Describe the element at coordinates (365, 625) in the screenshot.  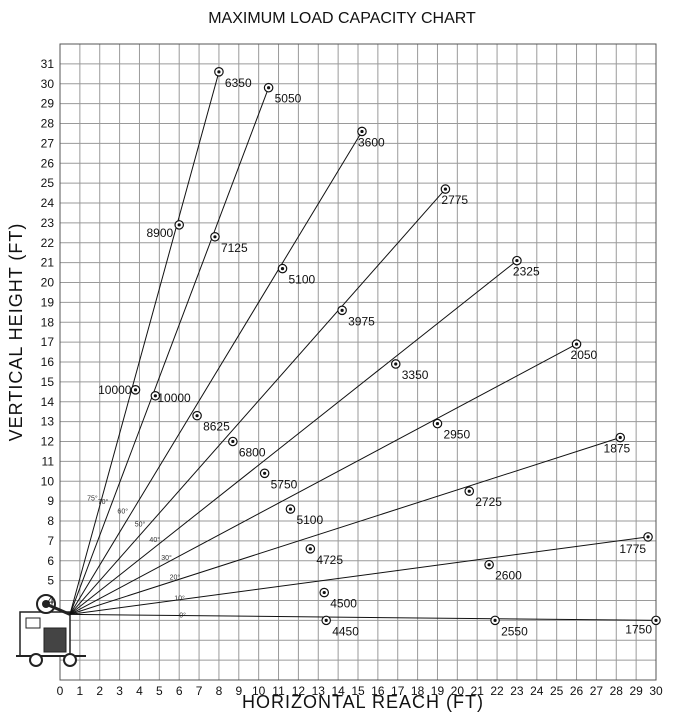
I see `boom-angle-series: 0° 4450 2550 1750` at that location.